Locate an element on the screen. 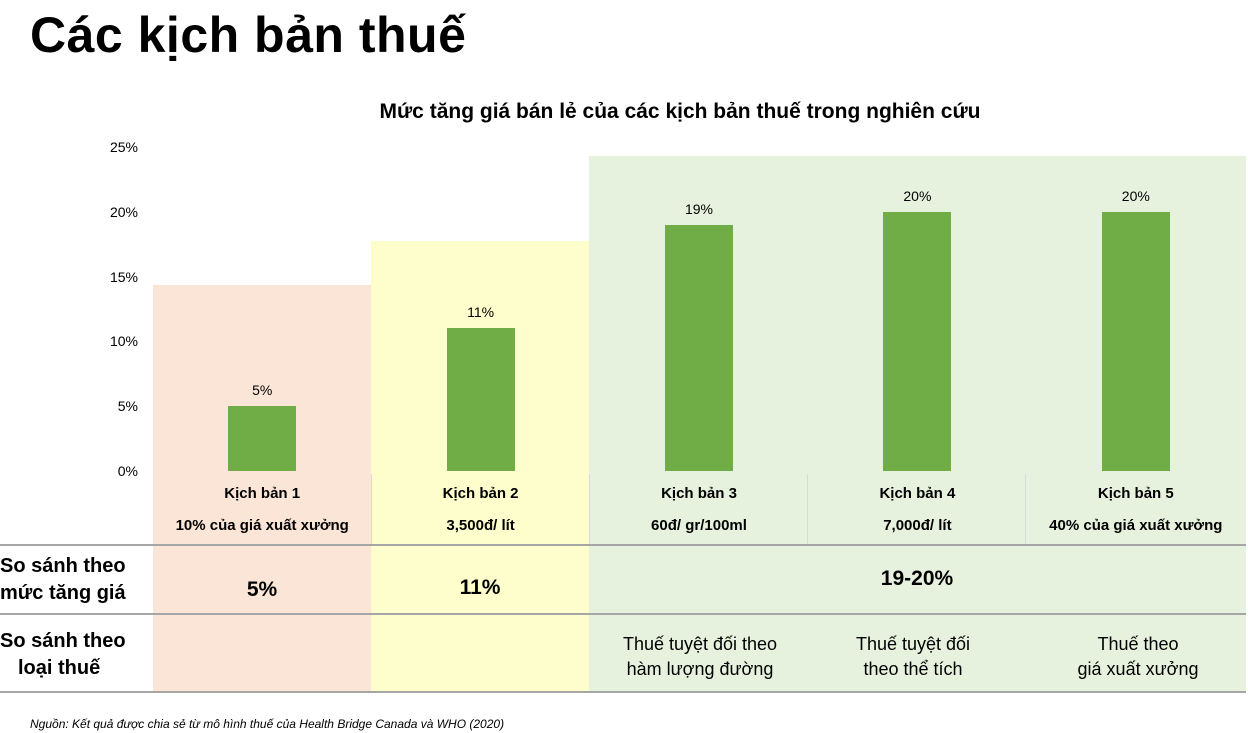  bar-value-label: 11% is located at coordinates (481, 312).